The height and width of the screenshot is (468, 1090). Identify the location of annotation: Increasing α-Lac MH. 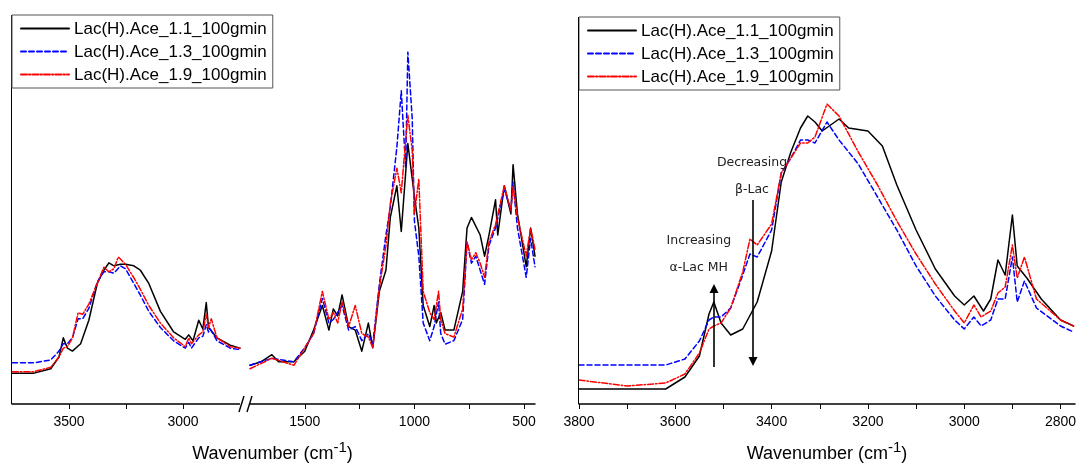
(699, 253).